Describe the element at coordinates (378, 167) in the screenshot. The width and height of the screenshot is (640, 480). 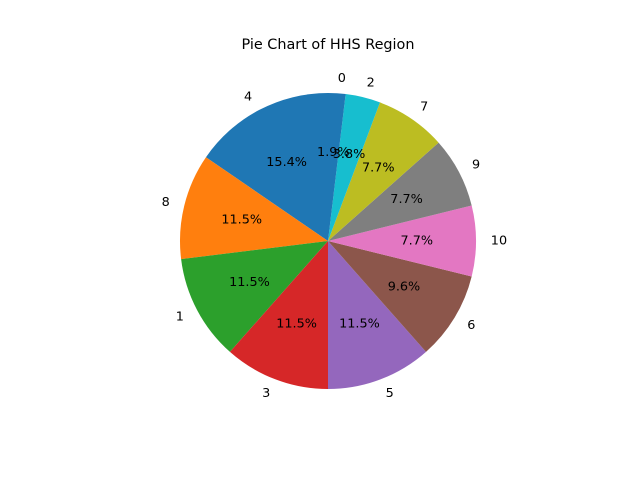
I see `percent-label-7: 7.7%` at that location.